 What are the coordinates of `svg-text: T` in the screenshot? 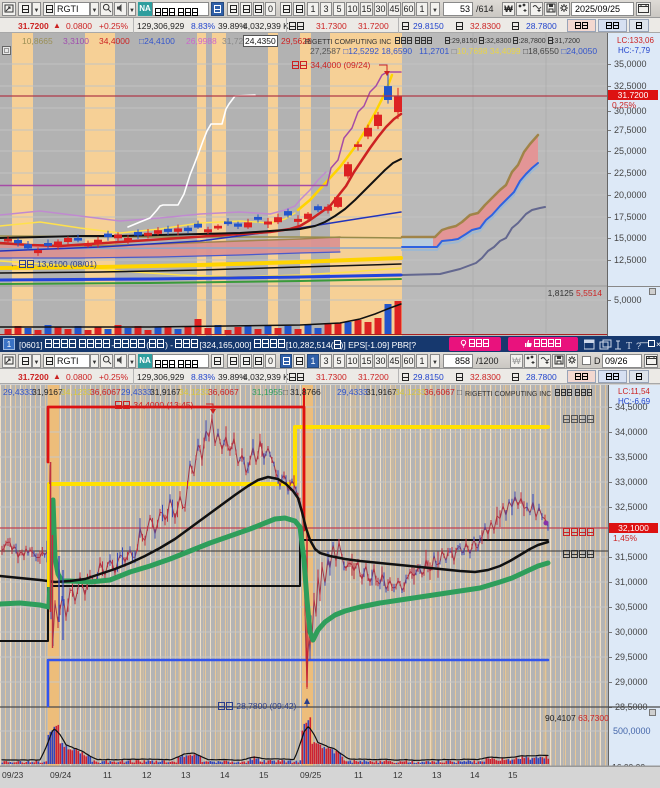 It's located at (629, 346).